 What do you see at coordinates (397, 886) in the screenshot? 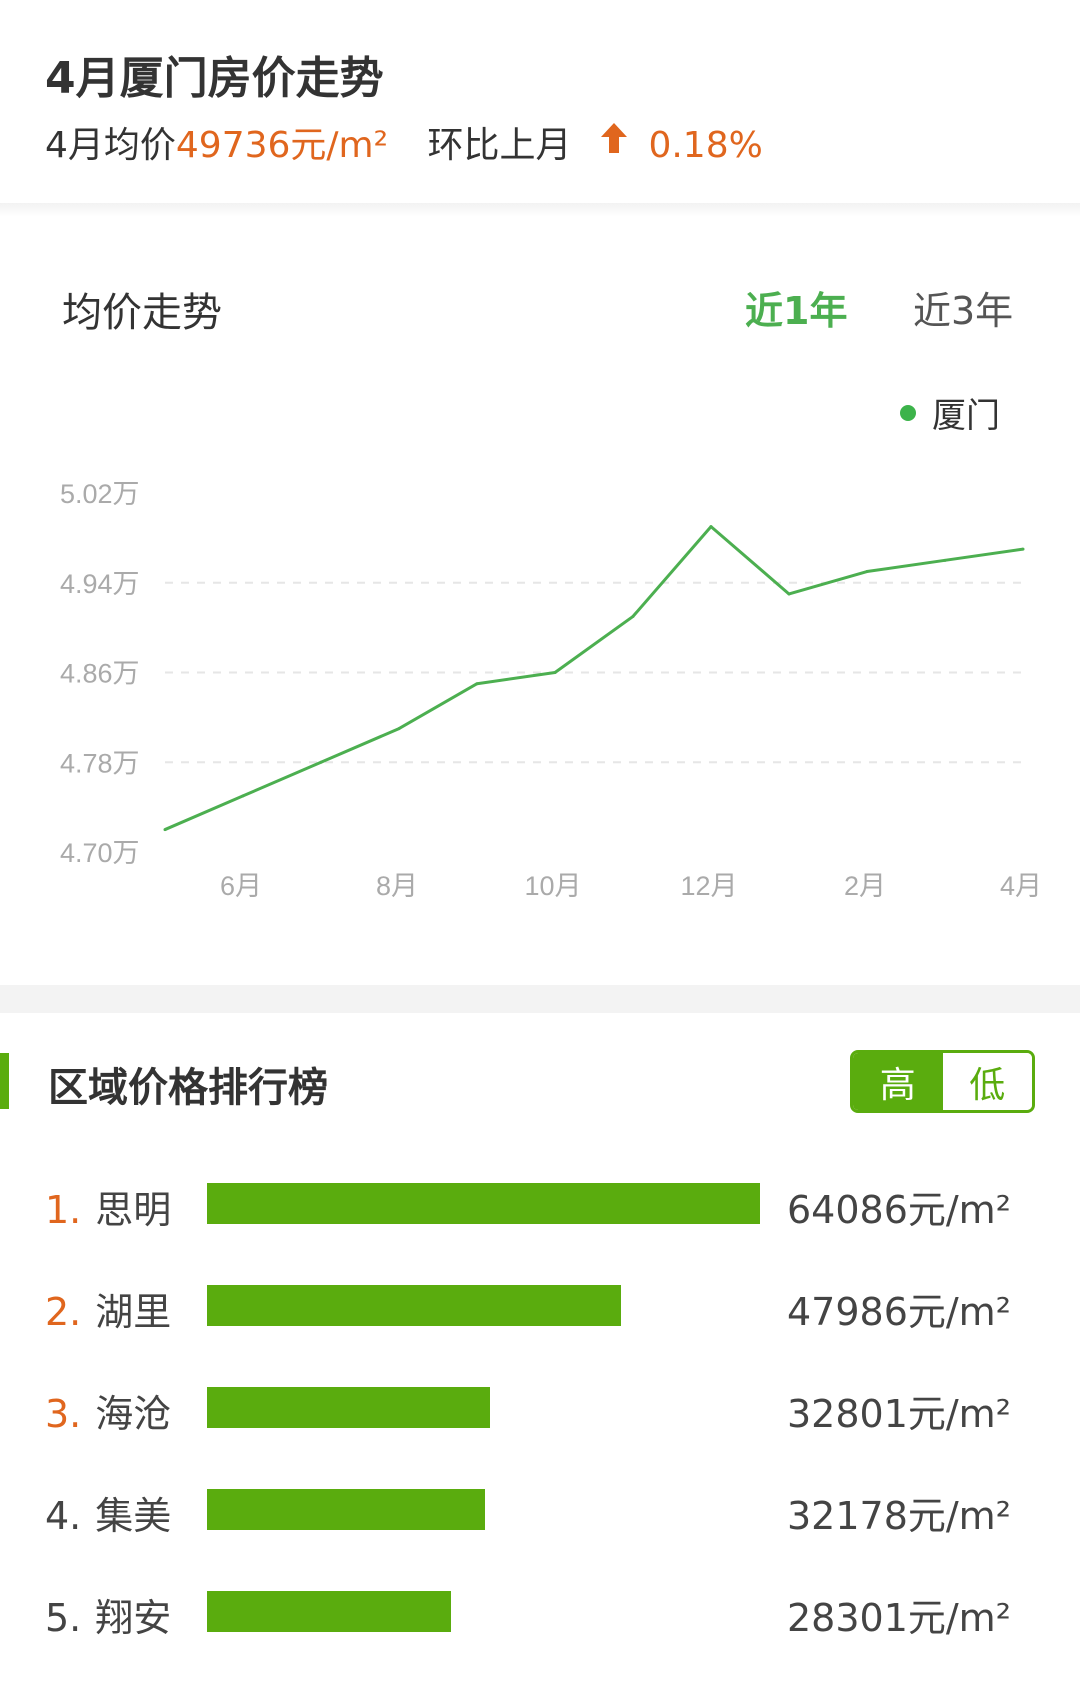
I see `x-tick-label: 8月` at bounding box center [397, 886].